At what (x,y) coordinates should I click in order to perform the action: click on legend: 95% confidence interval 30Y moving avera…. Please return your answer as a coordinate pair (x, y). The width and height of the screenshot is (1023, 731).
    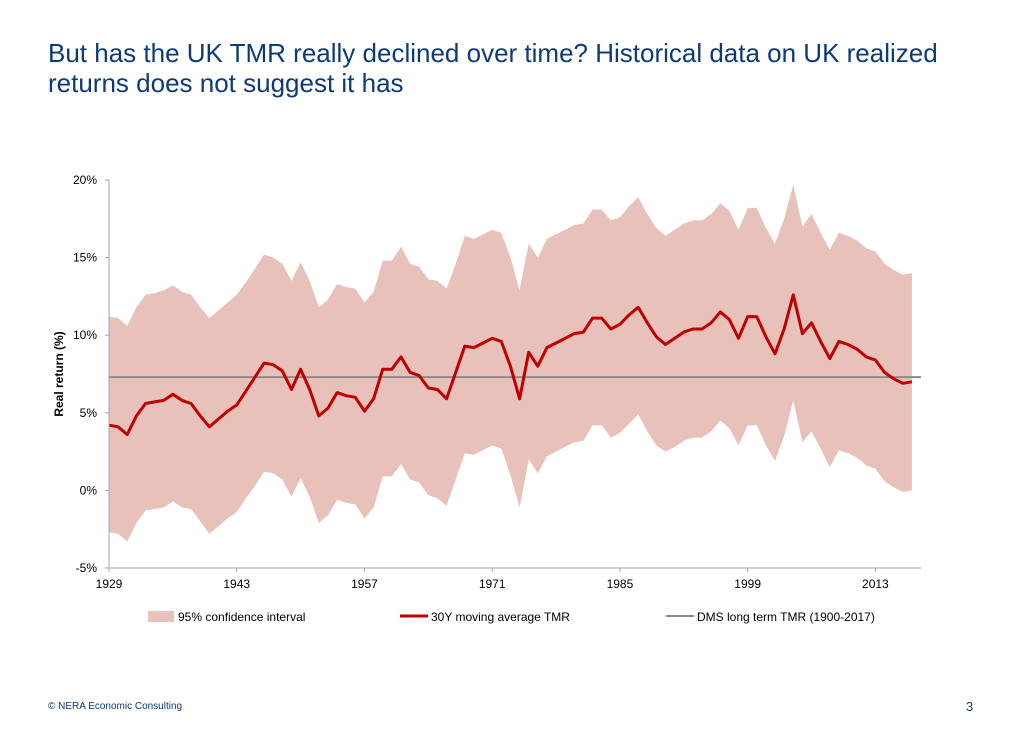
    Looking at the image, I should click on (511, 617).